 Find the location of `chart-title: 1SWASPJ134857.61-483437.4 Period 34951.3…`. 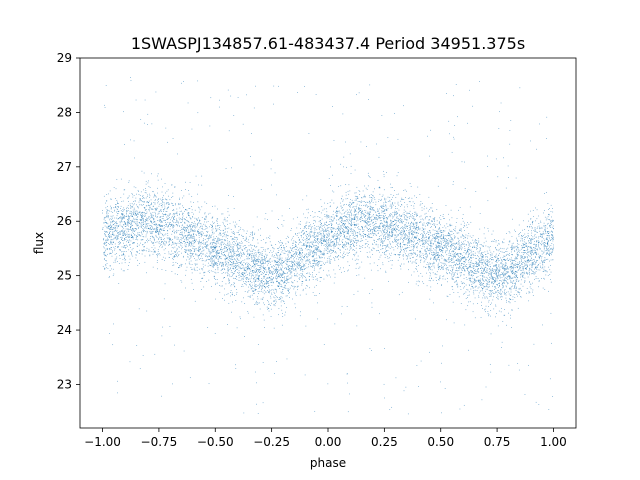

chart-title: 1SWASPJ134857.61-483437.4 Period 34951.3… is located at coordinates (328, 43).